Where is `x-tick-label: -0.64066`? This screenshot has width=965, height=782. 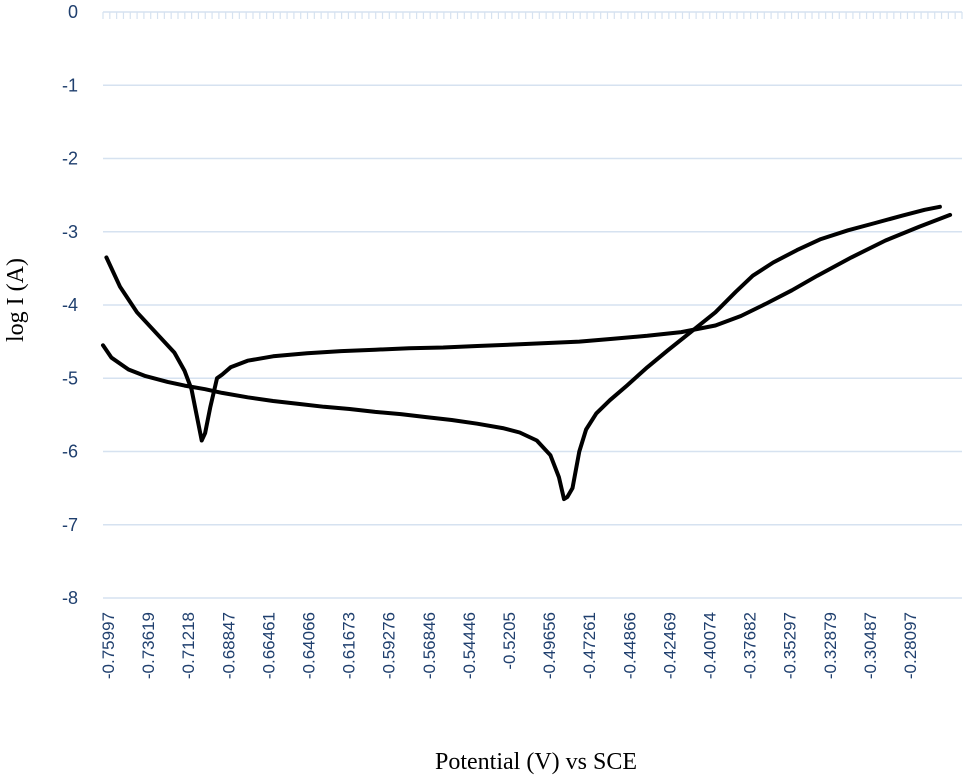
x-tick-label: -0.64066 is located at coordinates (309, 645).